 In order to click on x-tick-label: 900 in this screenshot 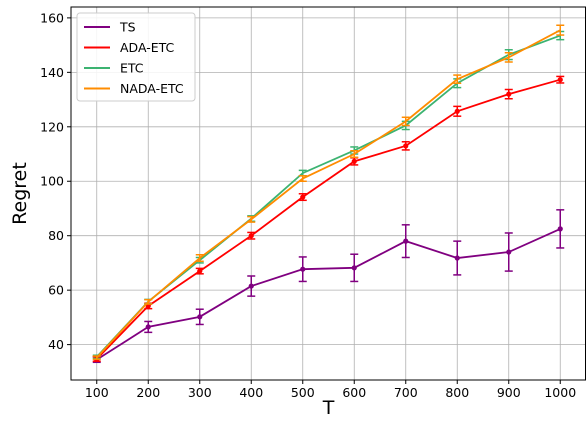, I will do `click(509, 392)`.